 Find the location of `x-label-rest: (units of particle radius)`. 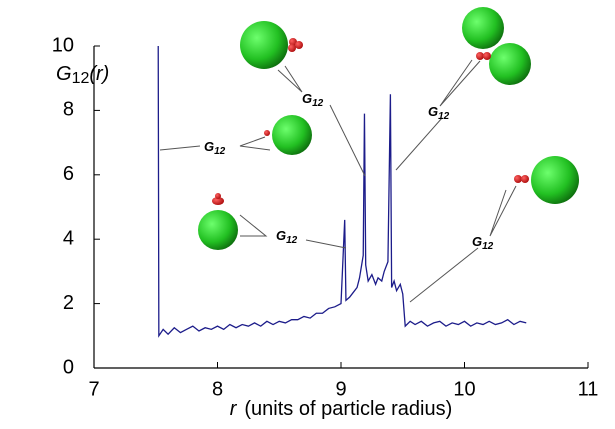

x-label-rest: (units of particle radius) is located at coordinates (348, 409).